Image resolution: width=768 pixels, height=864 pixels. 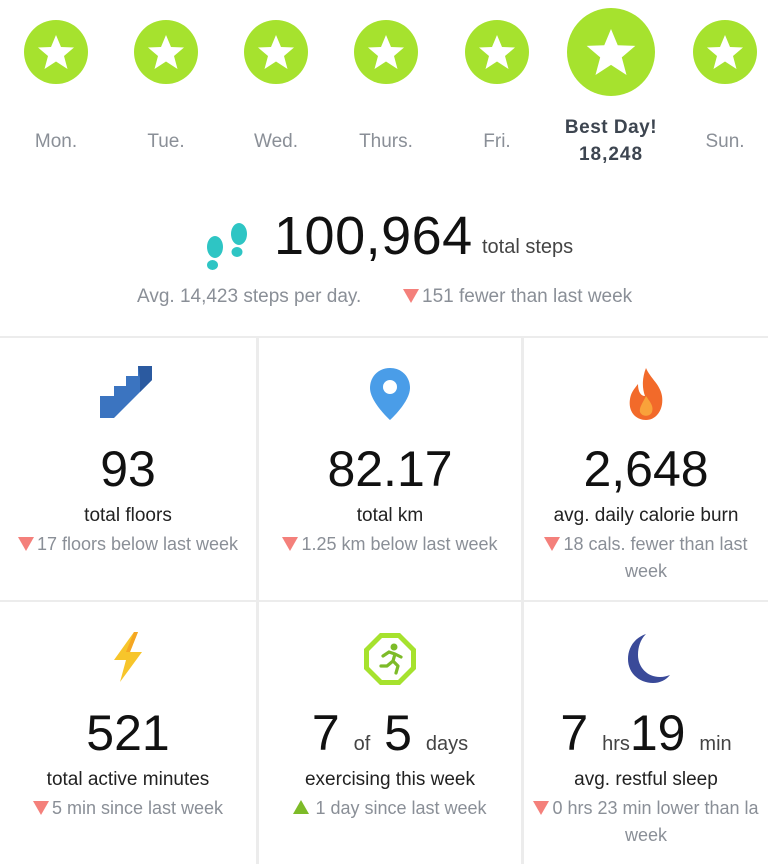 What do you see at coordinates (301, 807) in the screenshot?
I see `up-arrow-icon` at bounding box center [301, 807].